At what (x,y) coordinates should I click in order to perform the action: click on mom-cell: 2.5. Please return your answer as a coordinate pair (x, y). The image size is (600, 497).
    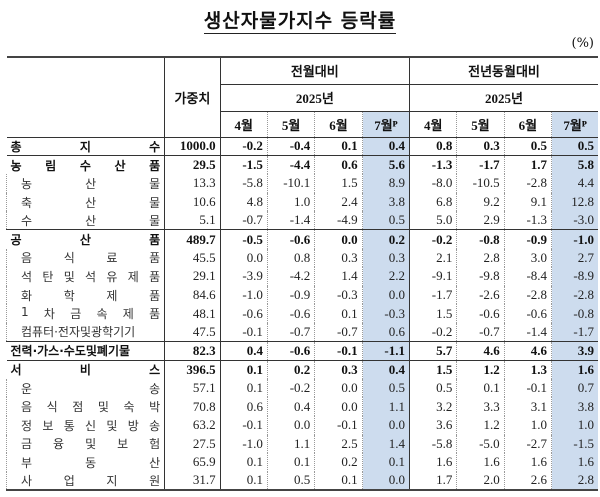
    Looking at the image, I should click on (338, 444).